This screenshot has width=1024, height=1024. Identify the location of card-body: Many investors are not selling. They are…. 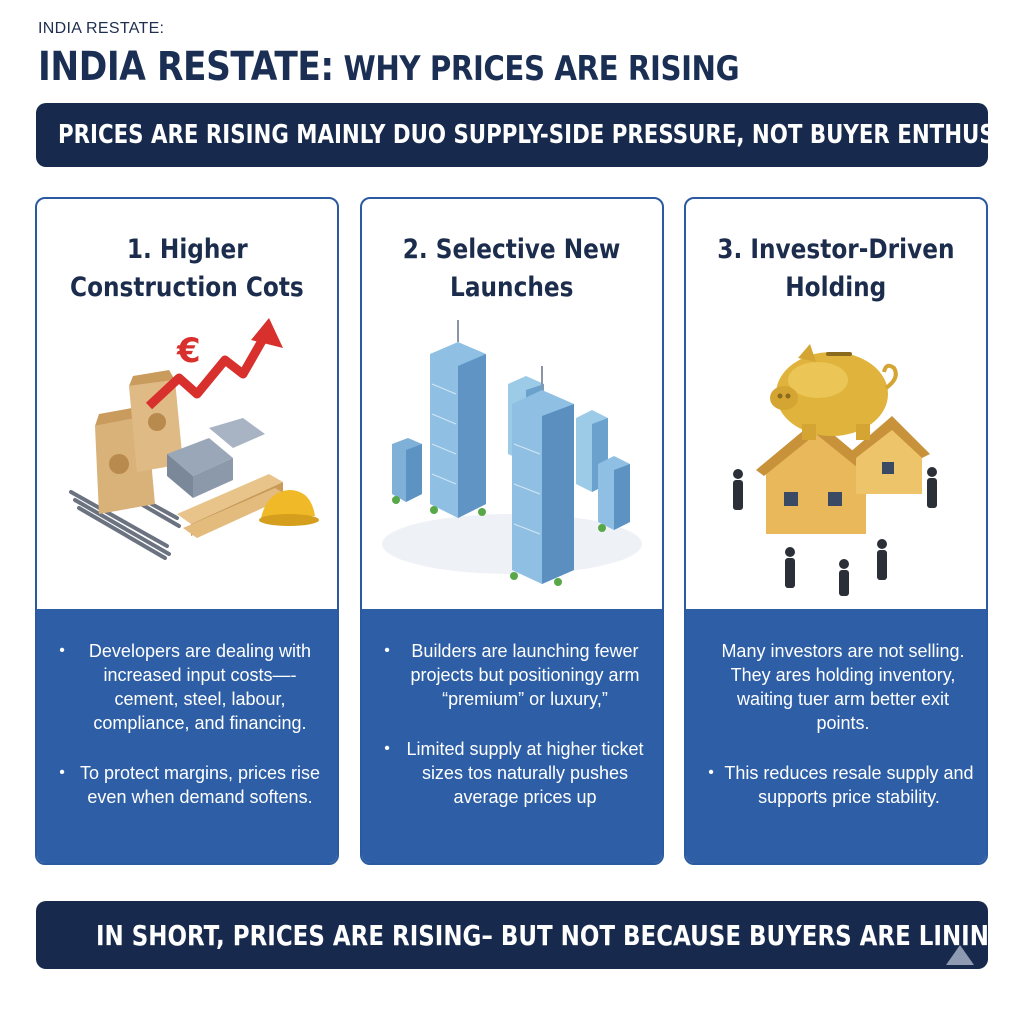
(836, 736).